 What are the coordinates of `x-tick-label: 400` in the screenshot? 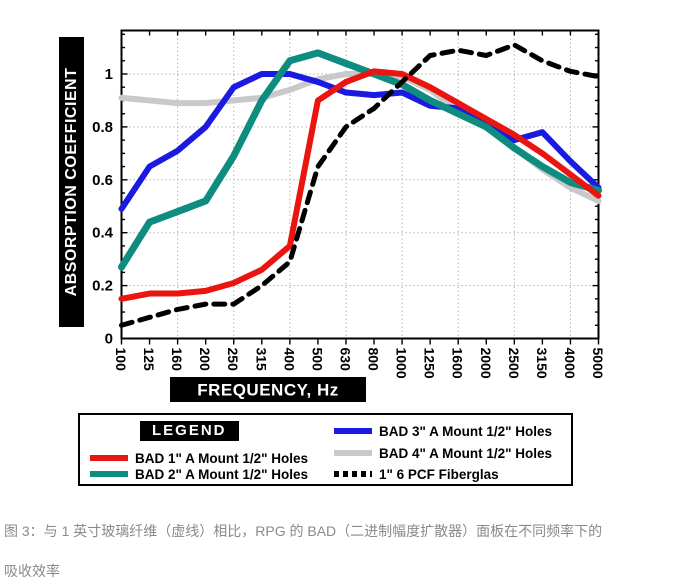 It's located at (289, 360).